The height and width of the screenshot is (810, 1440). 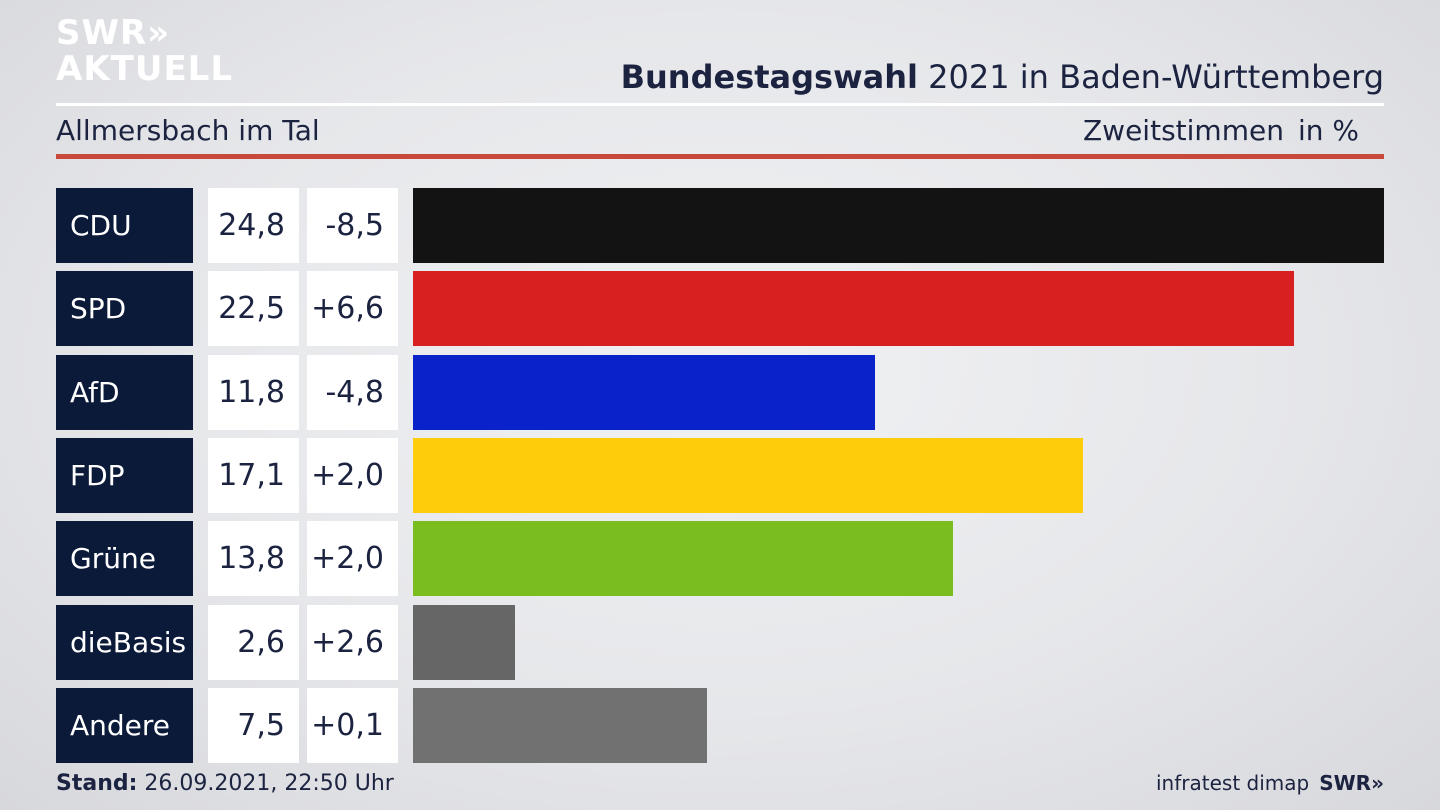 I want to click on value-label: 22,5, so click(x=253, y=309).